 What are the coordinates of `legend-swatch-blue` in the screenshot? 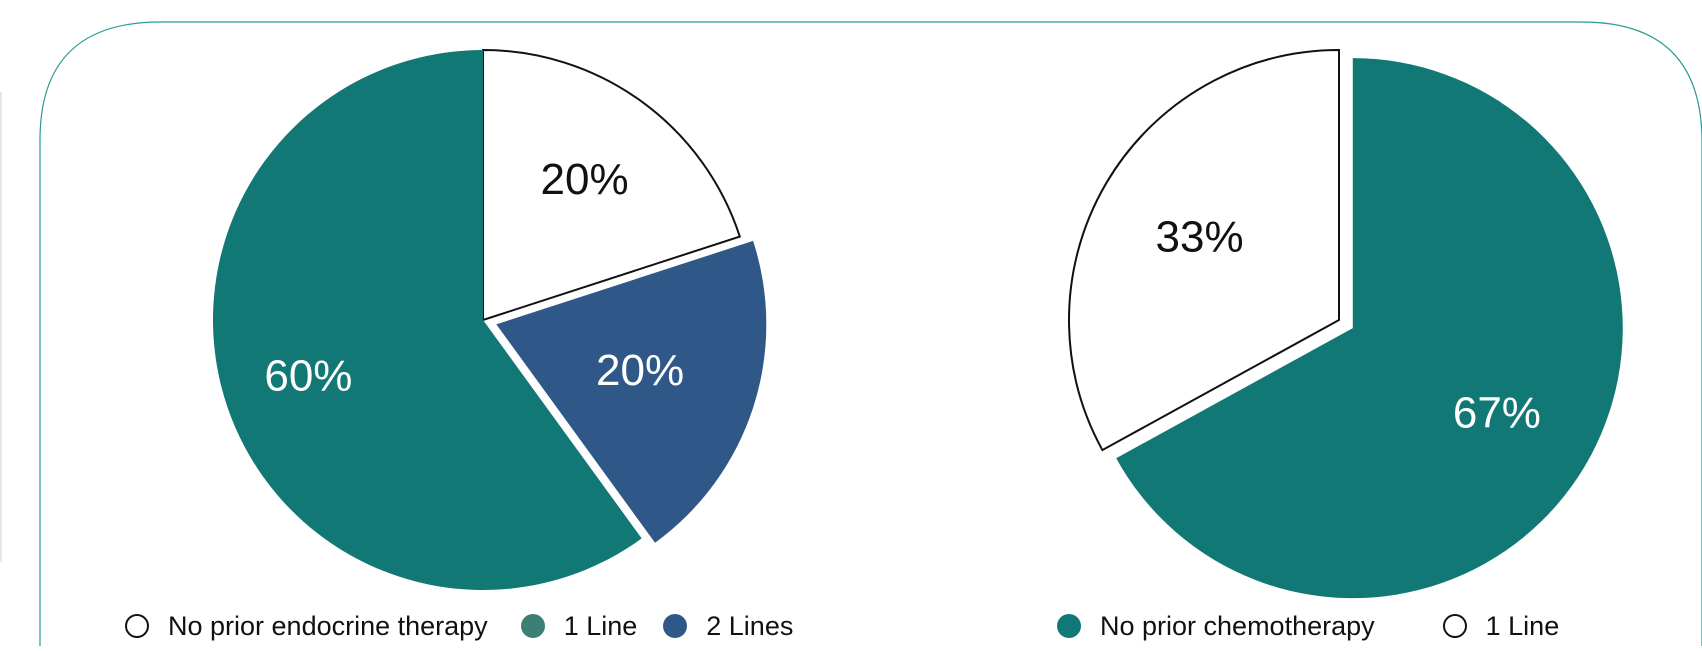 It's located at (675, 626).